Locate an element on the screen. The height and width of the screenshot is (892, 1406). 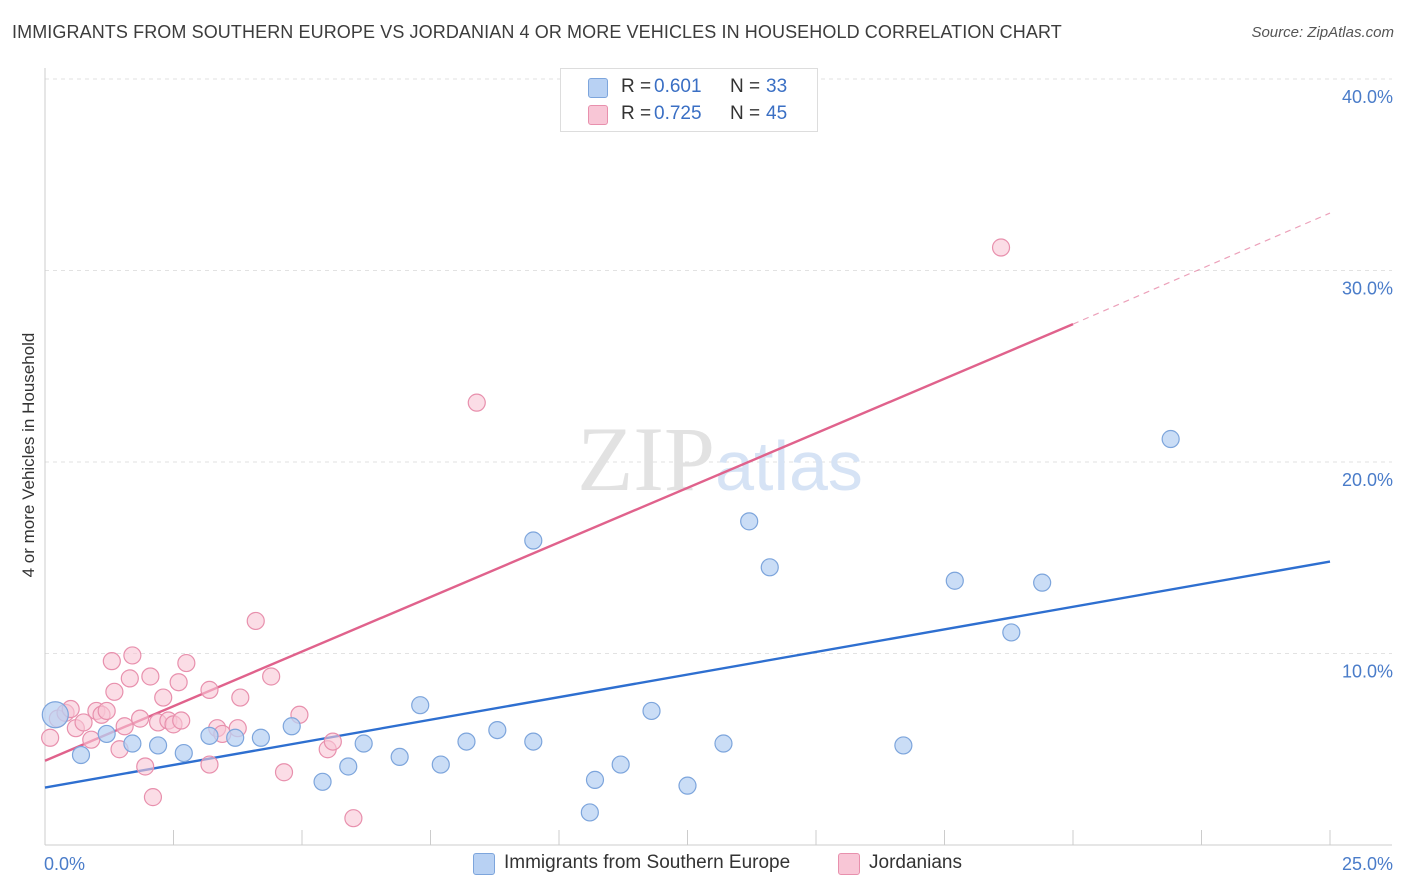
legend-label: Immigrants from Southern Europe is located at coordinates (647, 862).